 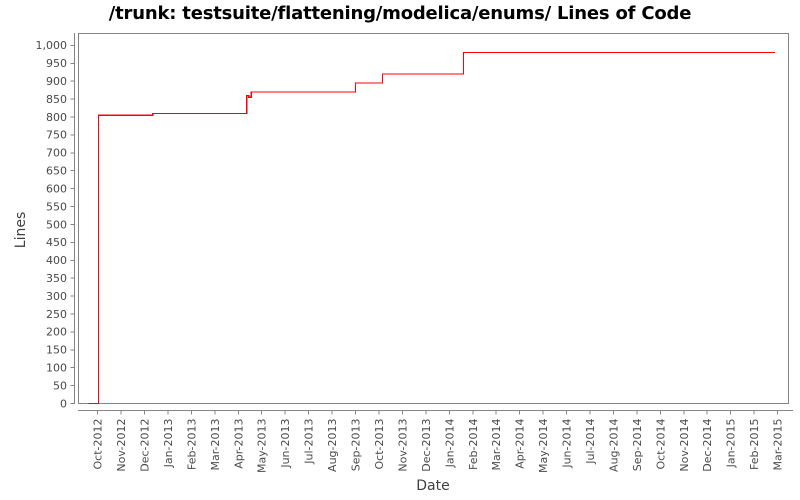 I want to click on y-tick-label: 200, so click(x=56, y=332).